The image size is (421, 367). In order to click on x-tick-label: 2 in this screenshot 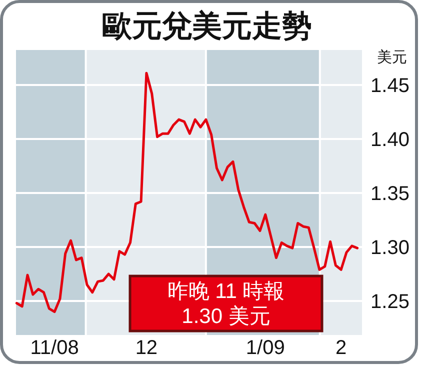, I will do `click(341, 348)`.